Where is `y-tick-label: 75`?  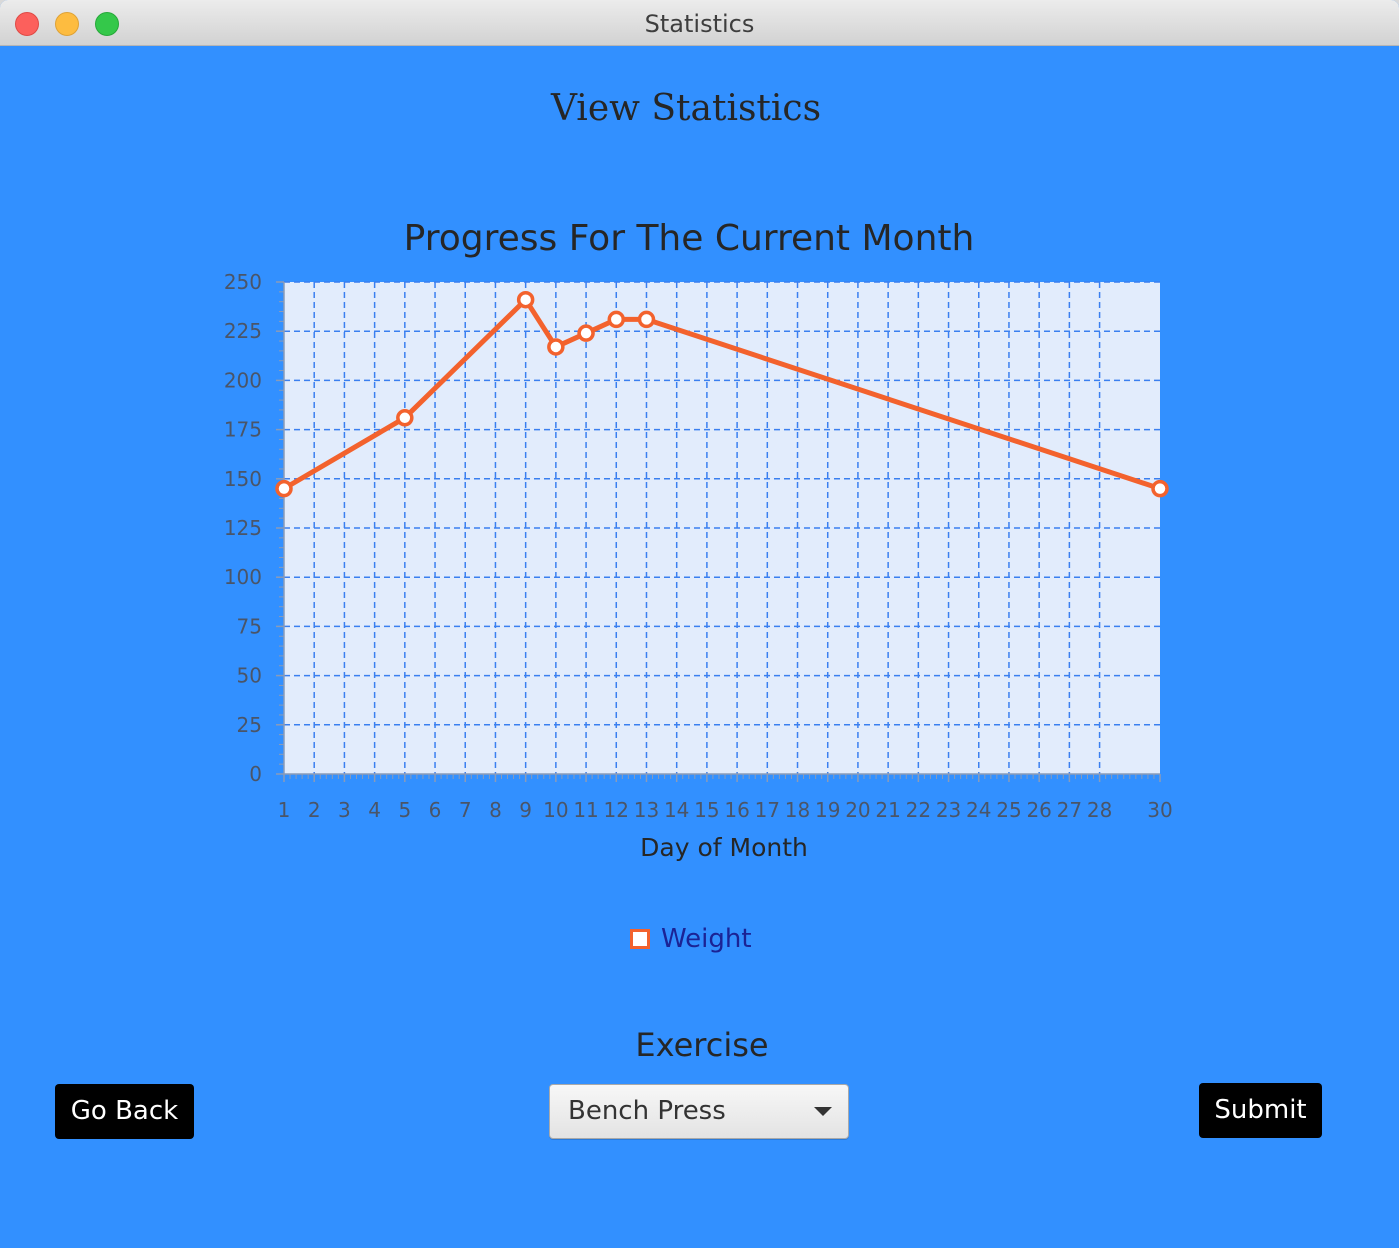
y-tick-label: 75 is located at coordinates (249, 626).